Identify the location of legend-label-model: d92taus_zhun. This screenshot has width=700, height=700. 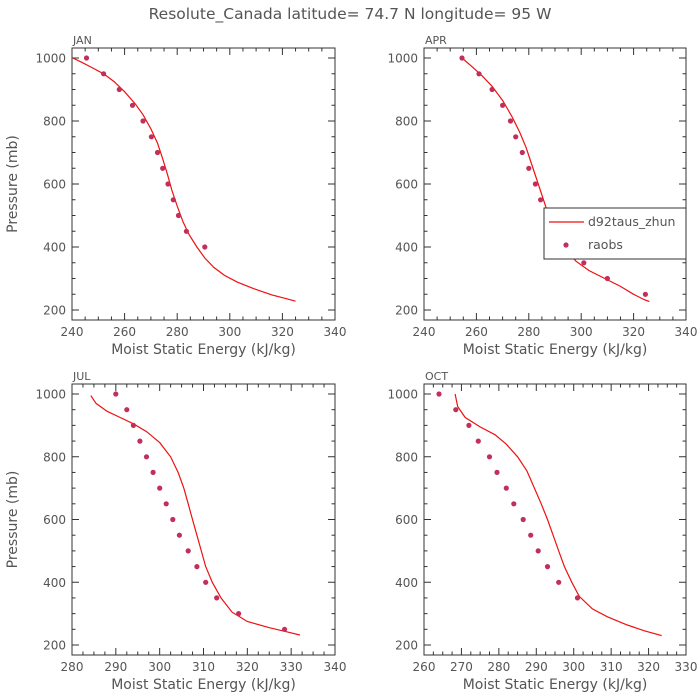
(631, 221).